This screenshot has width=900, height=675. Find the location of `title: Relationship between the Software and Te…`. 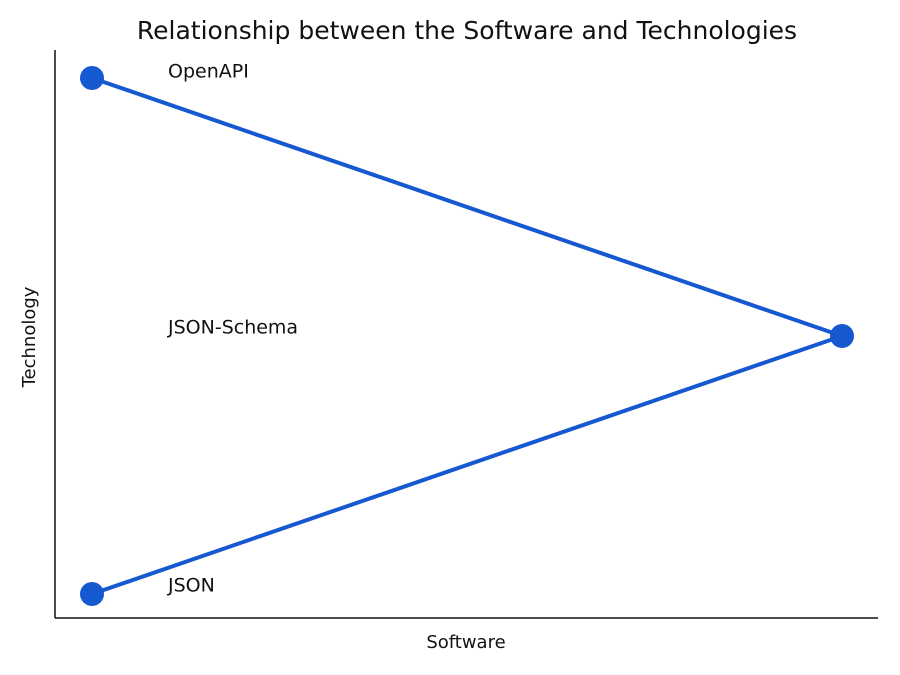

title: Relationship between the Software and Te… is located at coordinates (467, 30).